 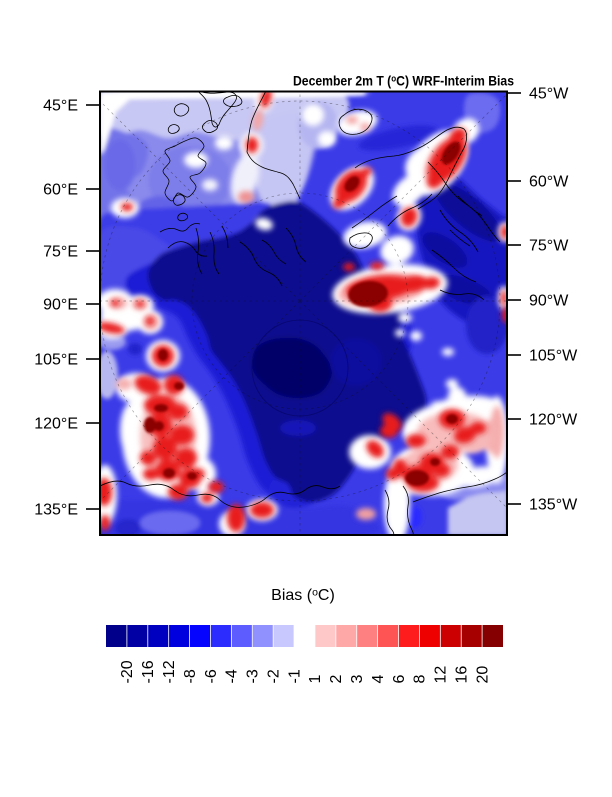 I want to click on svg-text: -16, so click(x=148, y=671).